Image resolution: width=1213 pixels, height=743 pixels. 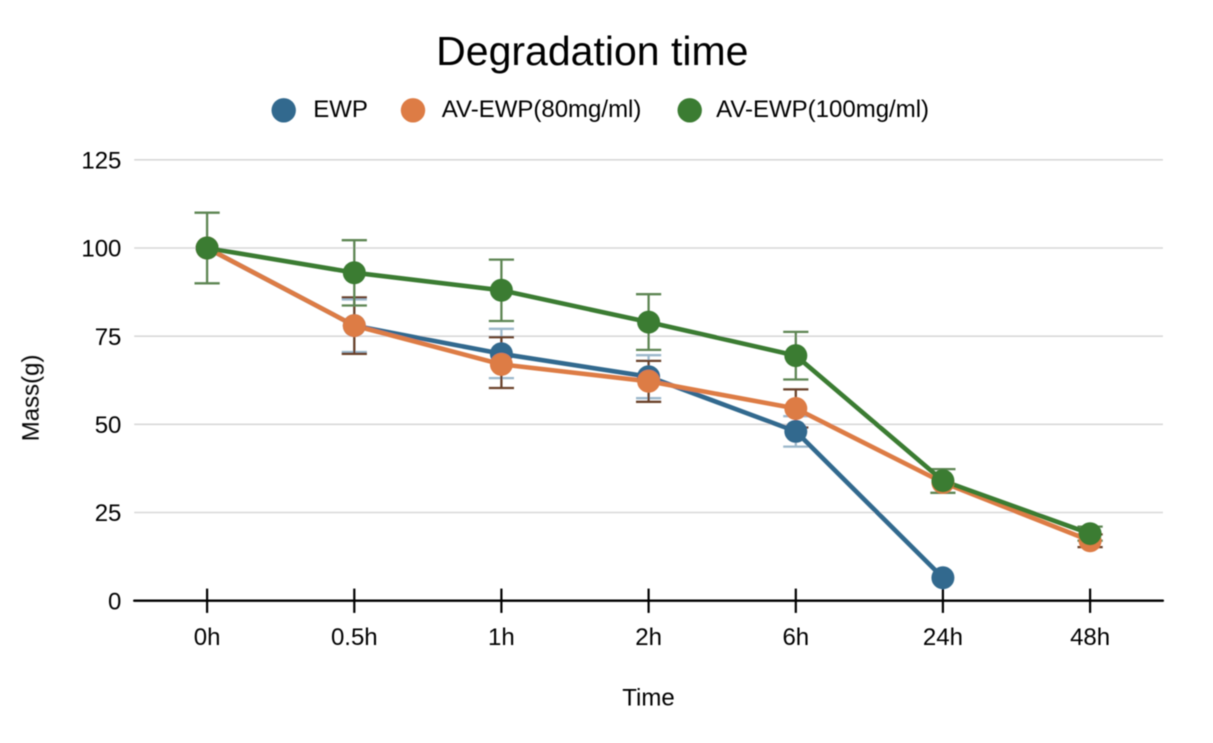 I want to click on svg-text: 0, so click(x=114, y=601).